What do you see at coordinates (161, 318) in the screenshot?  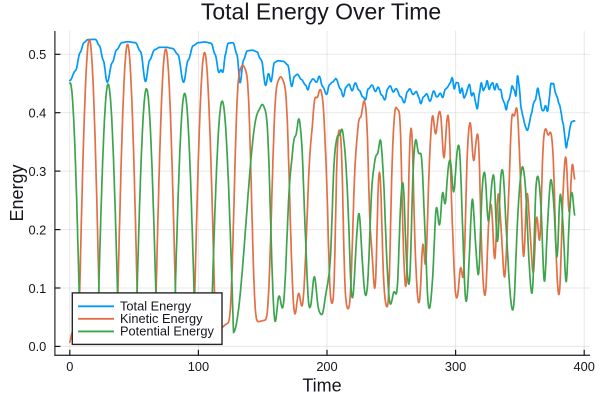 I see `svg-text: Kinetic Energy` at bounding box center [161, 318].